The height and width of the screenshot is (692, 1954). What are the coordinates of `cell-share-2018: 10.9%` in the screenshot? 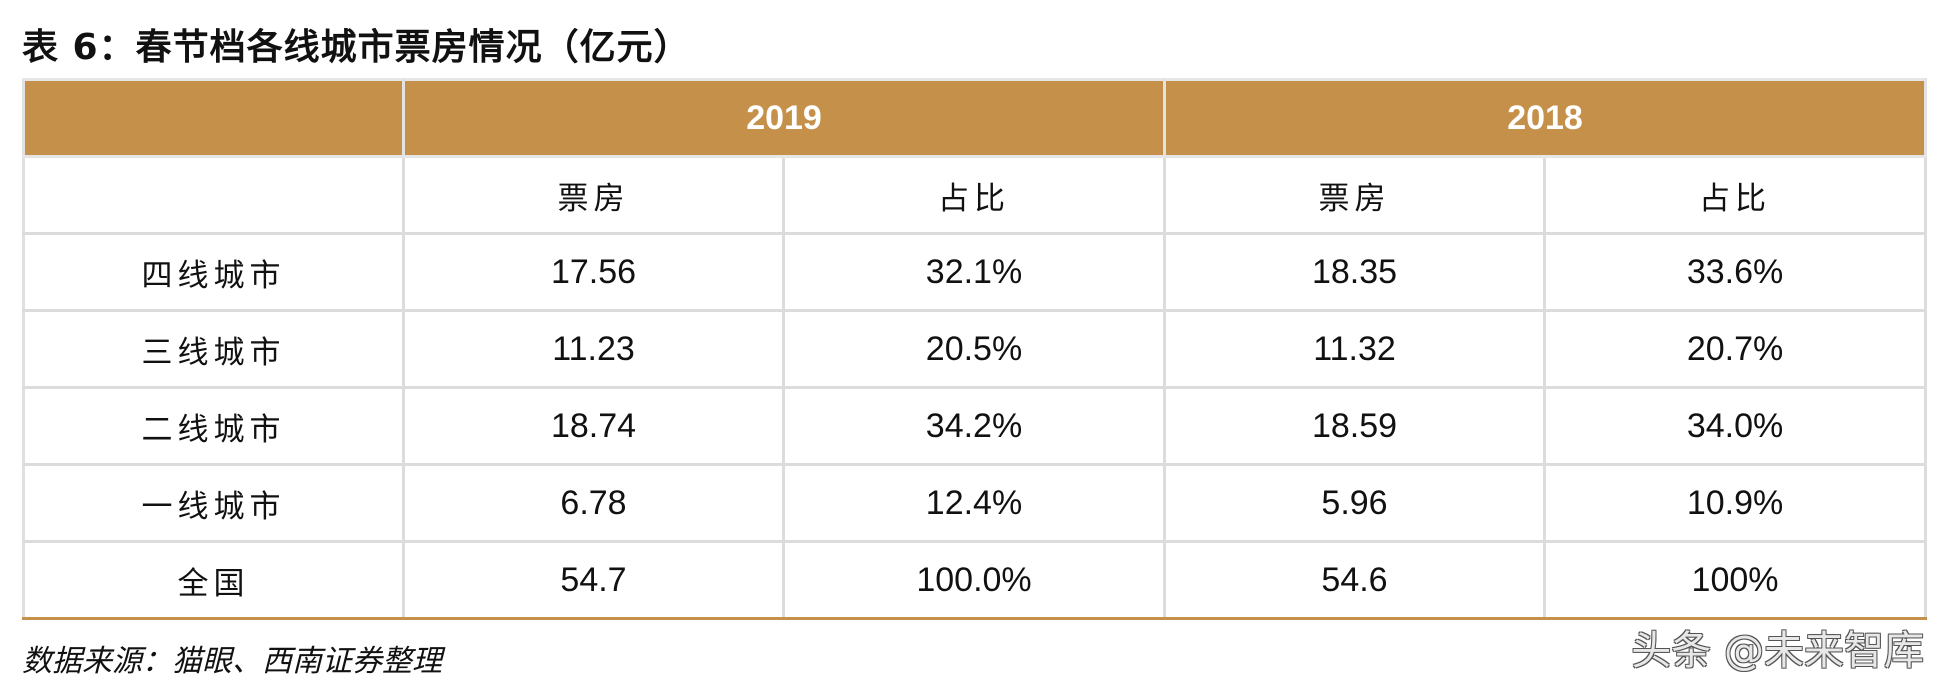 It's located at (1735, 503).